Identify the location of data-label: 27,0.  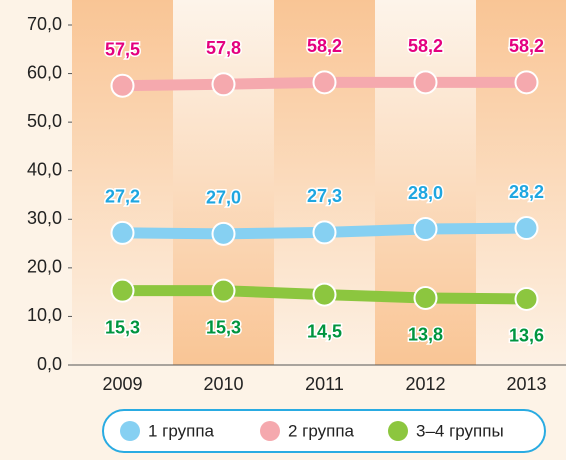
(223, 198).